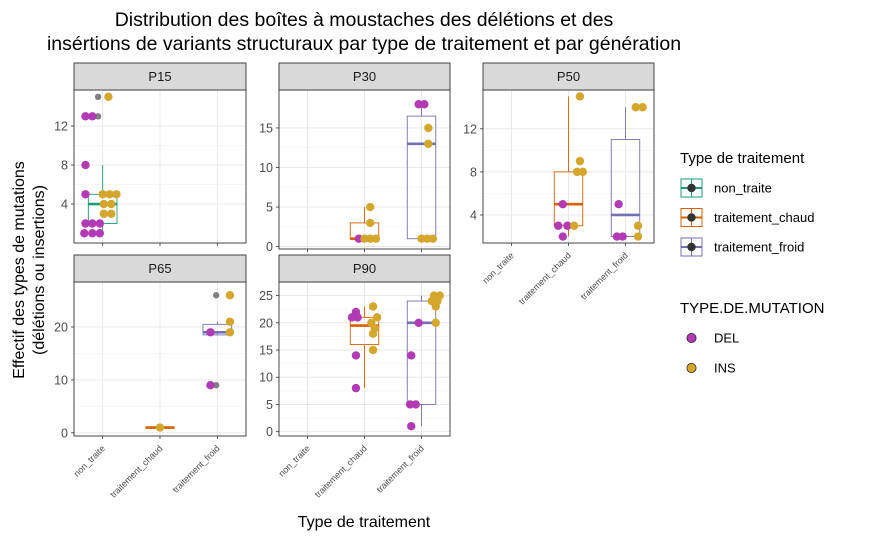 This screenshot has height=540, width=875. Describe the element at coordinates (742, 158) in the screenshot. I see `legend-treatment-title: Type de traitement` at that location.